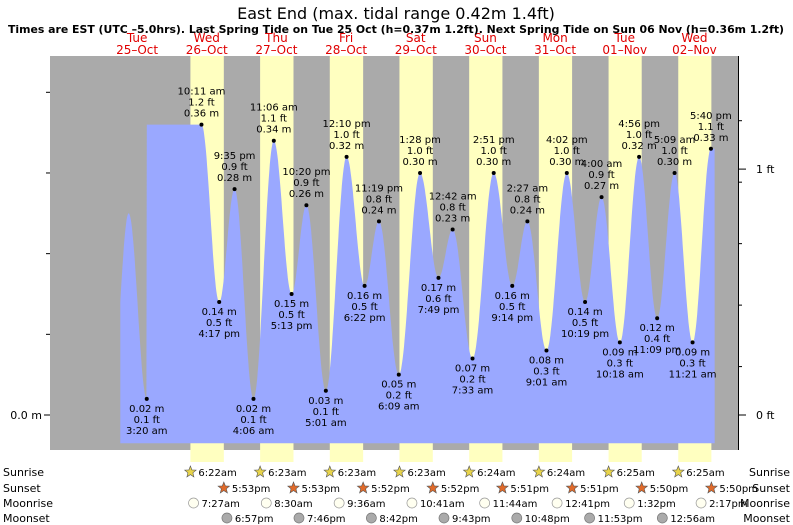 The width and height of the screenshot is (793, 525). What do you see at coordinates (657, 328) in the screenshot?
I see `tide-height-m: 0.12 m` at bounding box center [657, 328].